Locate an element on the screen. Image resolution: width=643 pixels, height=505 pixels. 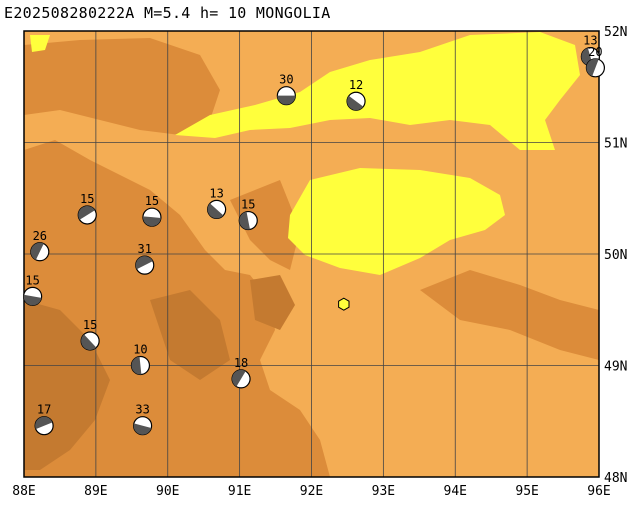
event-depth-label: 26 is located at coordinates (40, 236).